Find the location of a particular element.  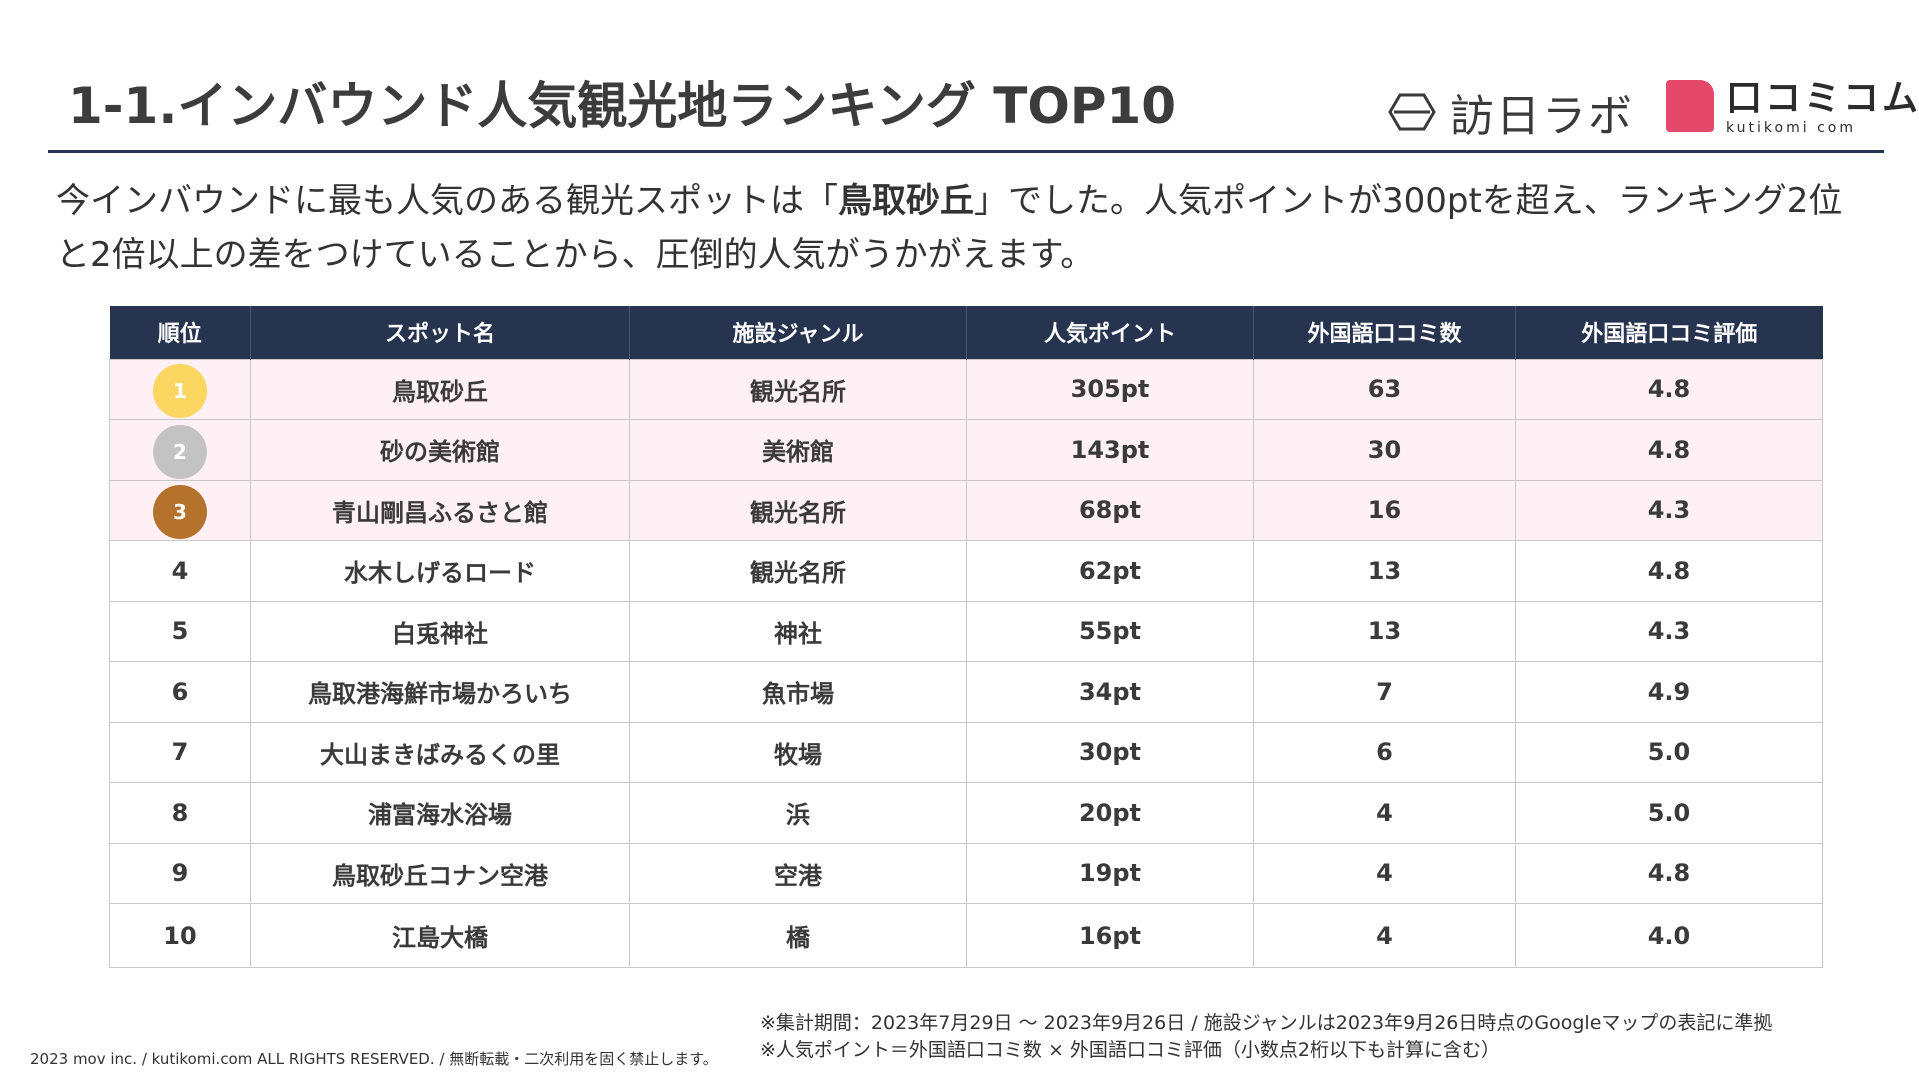

spot-name-cell: 水木しげるロード is located at coordinates (440, 571).